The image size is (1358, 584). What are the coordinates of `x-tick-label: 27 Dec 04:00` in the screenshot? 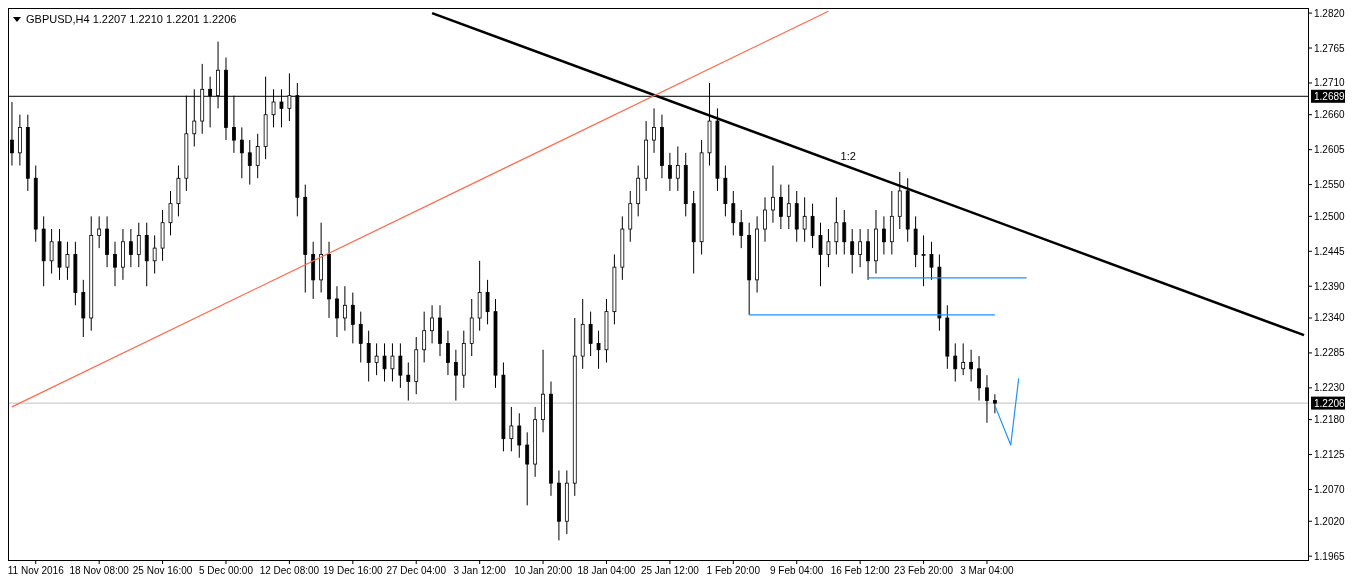 It's located at (416, 570).